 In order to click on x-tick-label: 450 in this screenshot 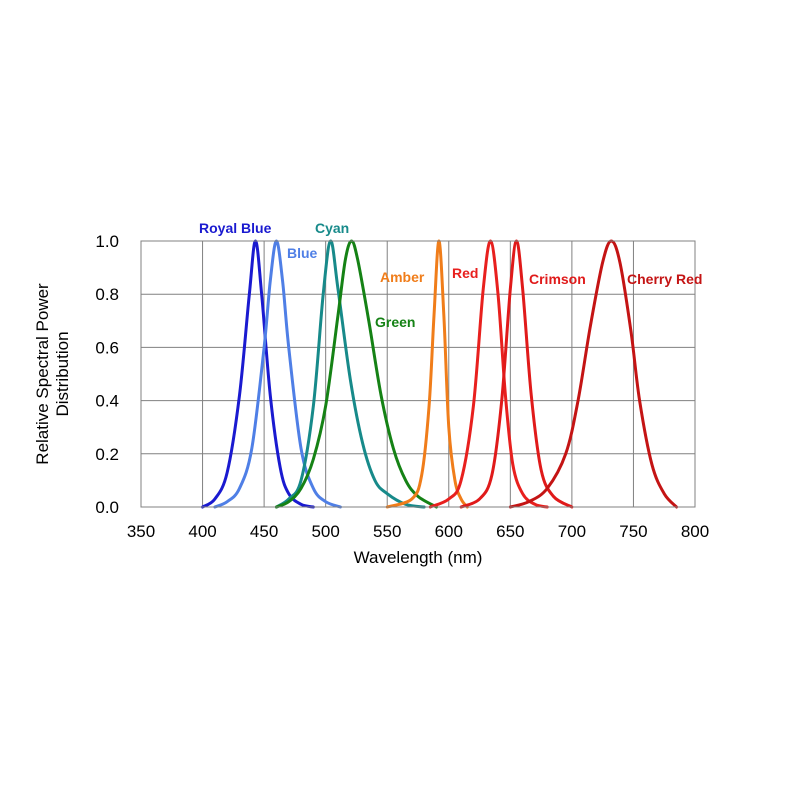, I will do `click(264, 531)`.